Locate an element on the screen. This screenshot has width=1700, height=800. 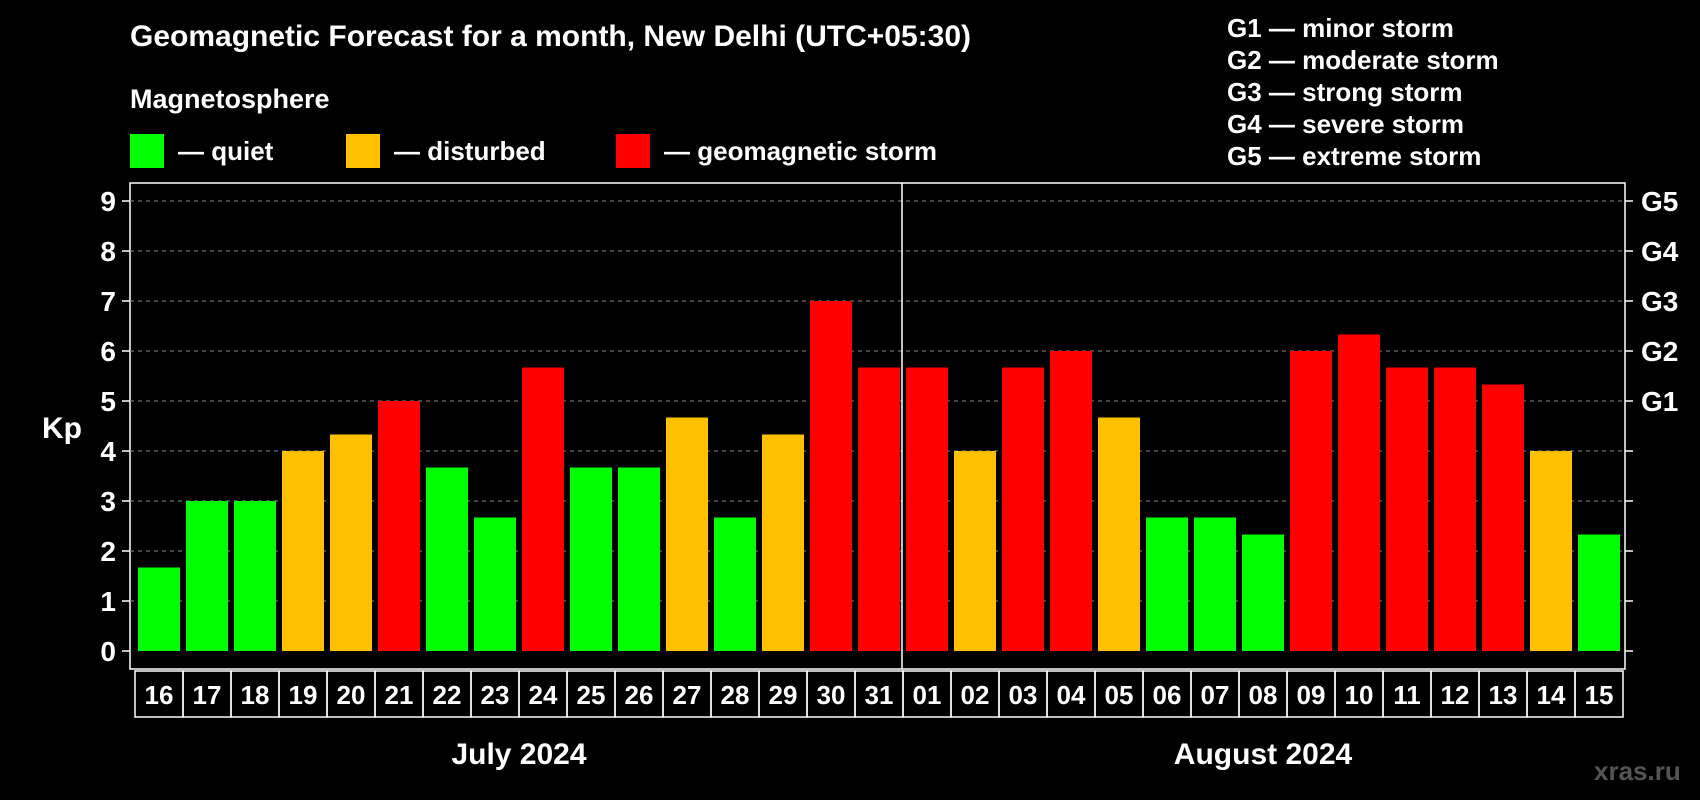
legend-disturbed: — disturbed is located at coordinates (446, 151).